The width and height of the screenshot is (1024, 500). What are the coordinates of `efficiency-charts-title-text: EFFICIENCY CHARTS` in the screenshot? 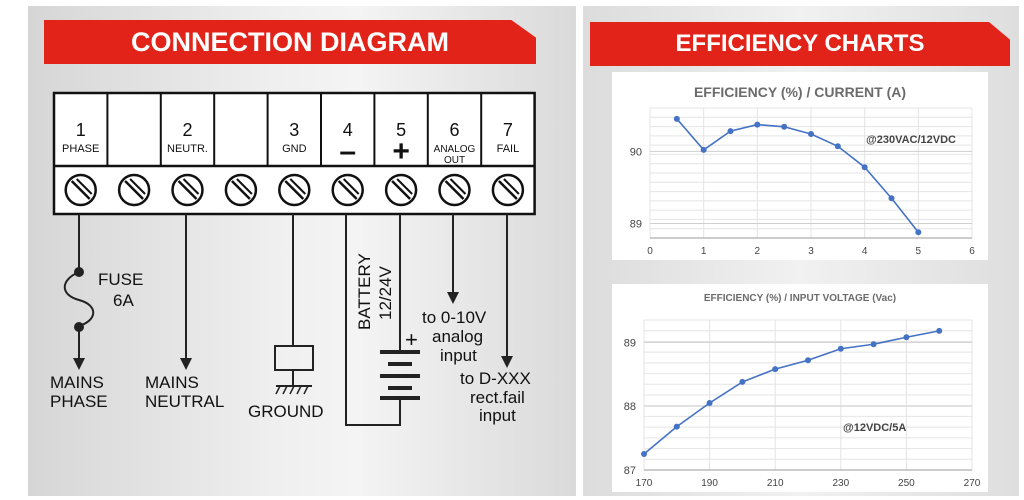 It's located at (800, 43).